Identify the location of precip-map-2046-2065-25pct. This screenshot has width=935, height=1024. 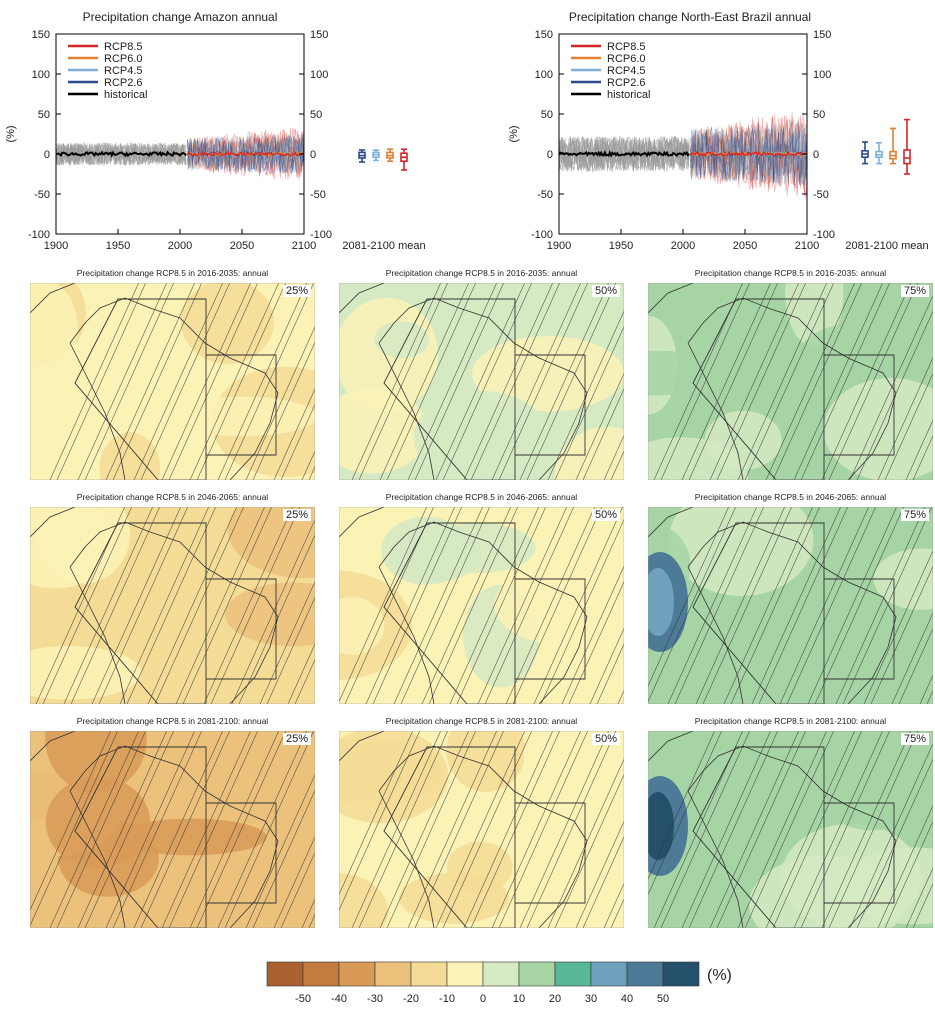
(172, 605).